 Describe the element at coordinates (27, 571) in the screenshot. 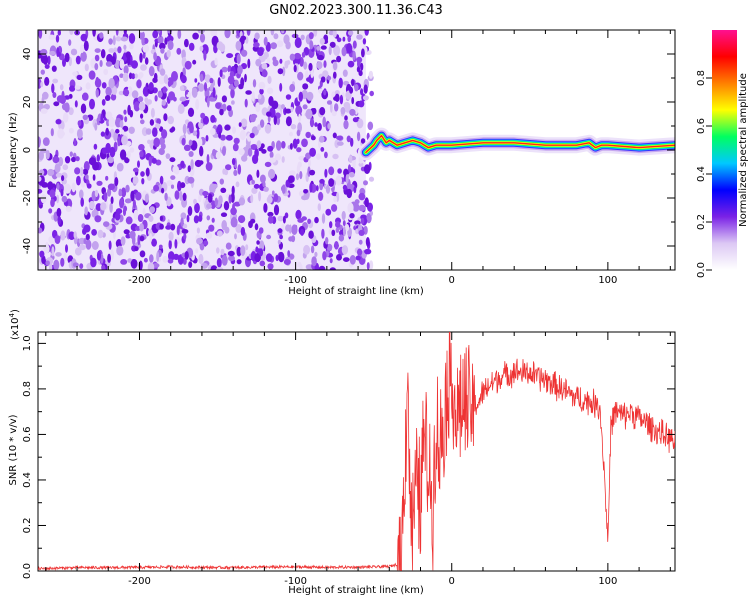

I see `y-tick-label: 0.0` at that location.